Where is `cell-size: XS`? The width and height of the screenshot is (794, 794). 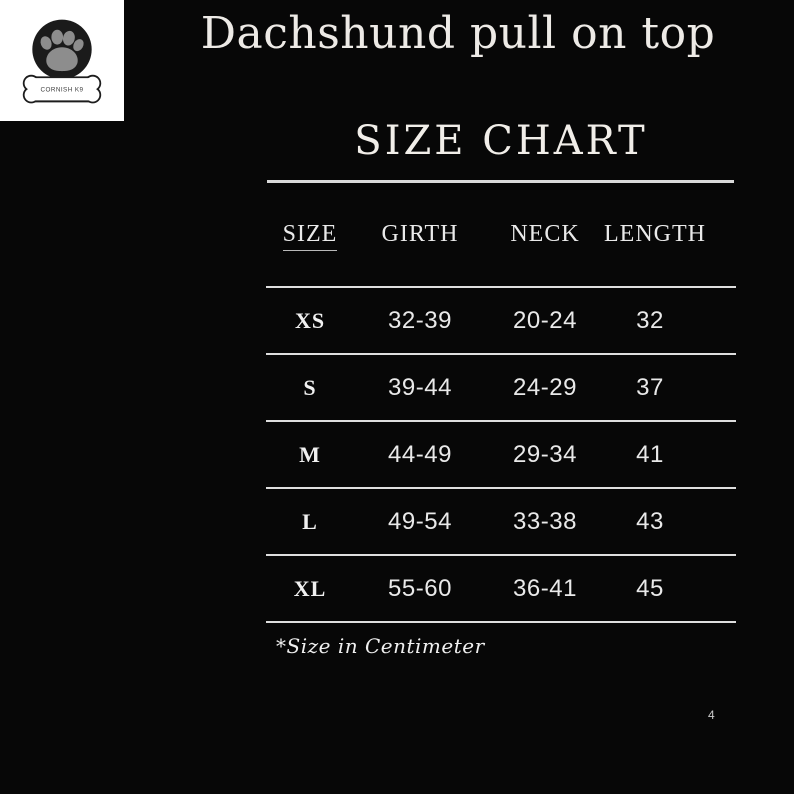 cell-size: XS is located at coordinates (310, 320).